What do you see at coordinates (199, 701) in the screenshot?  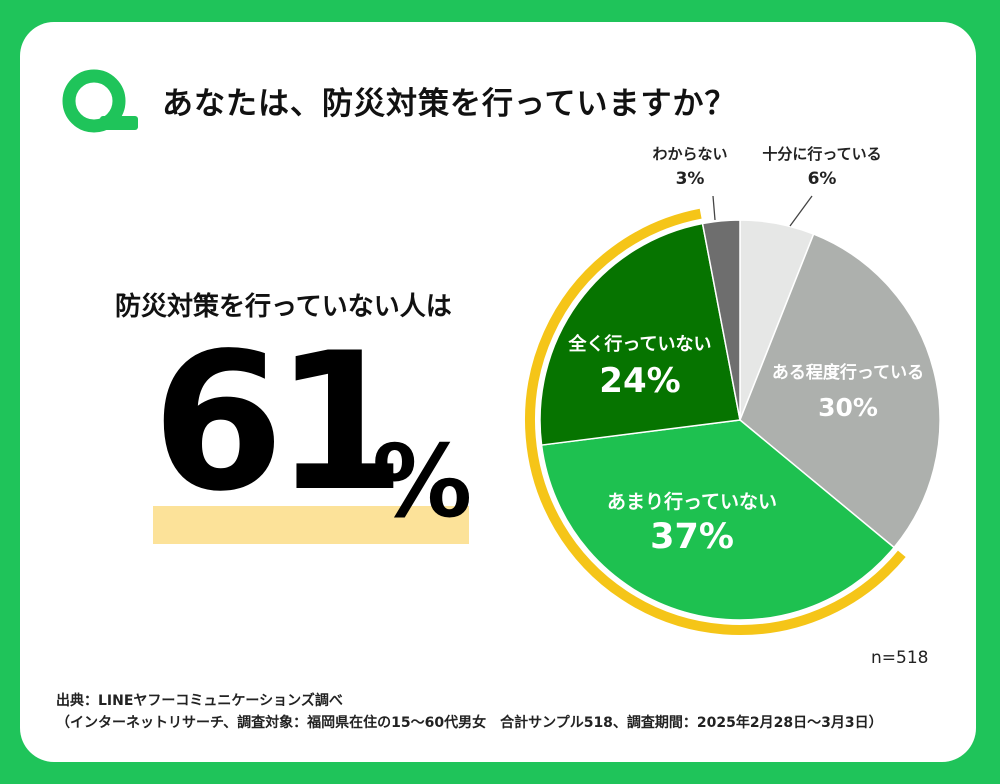 I see `source-line-1: 出典：LINEヤフーコミュニケーションズ調べ` at bounding box center [199, 701].